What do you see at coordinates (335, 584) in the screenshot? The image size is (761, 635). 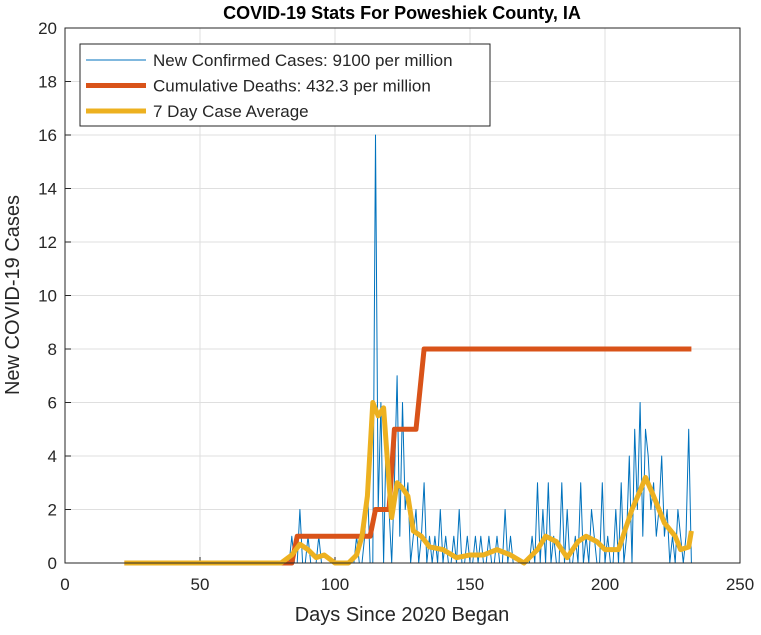 I see `x-tick-label: 100` at bounding box center [335, 584].